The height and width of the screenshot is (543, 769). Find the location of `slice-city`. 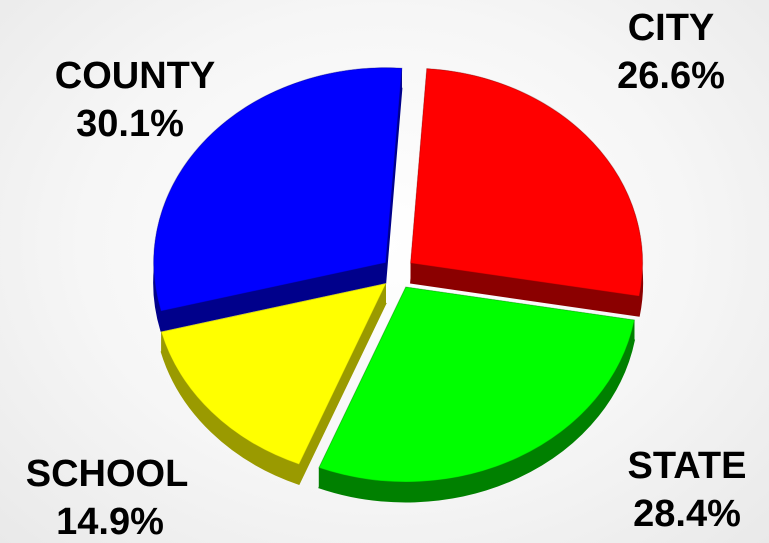

slice-city is located at coordinates (527, 182).